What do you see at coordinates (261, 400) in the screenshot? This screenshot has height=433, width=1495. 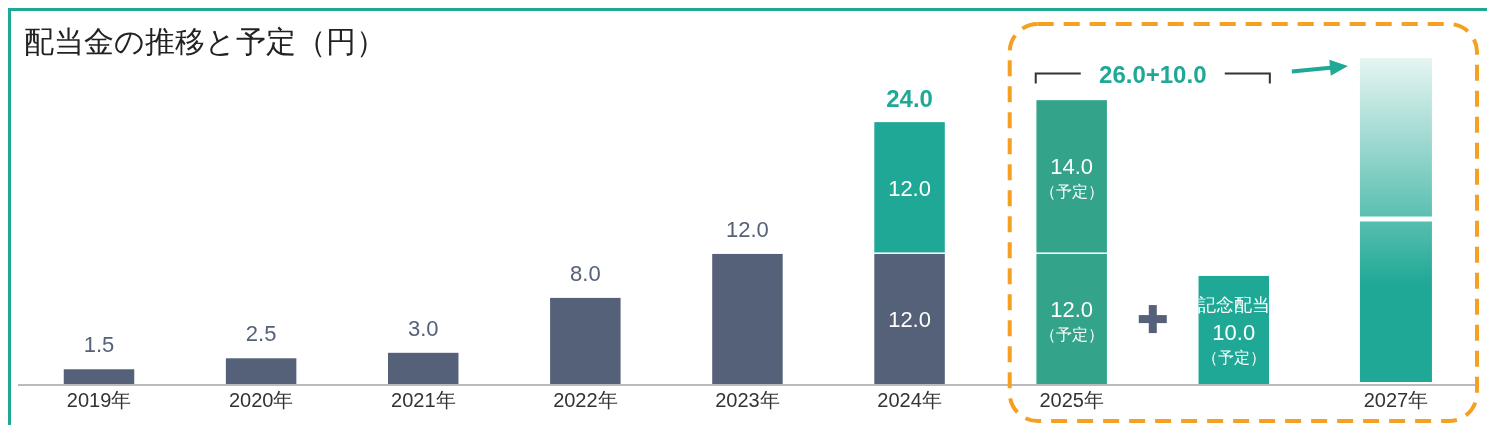 I see `x-tick-label: 2020年` at bounding box center [261, 400].